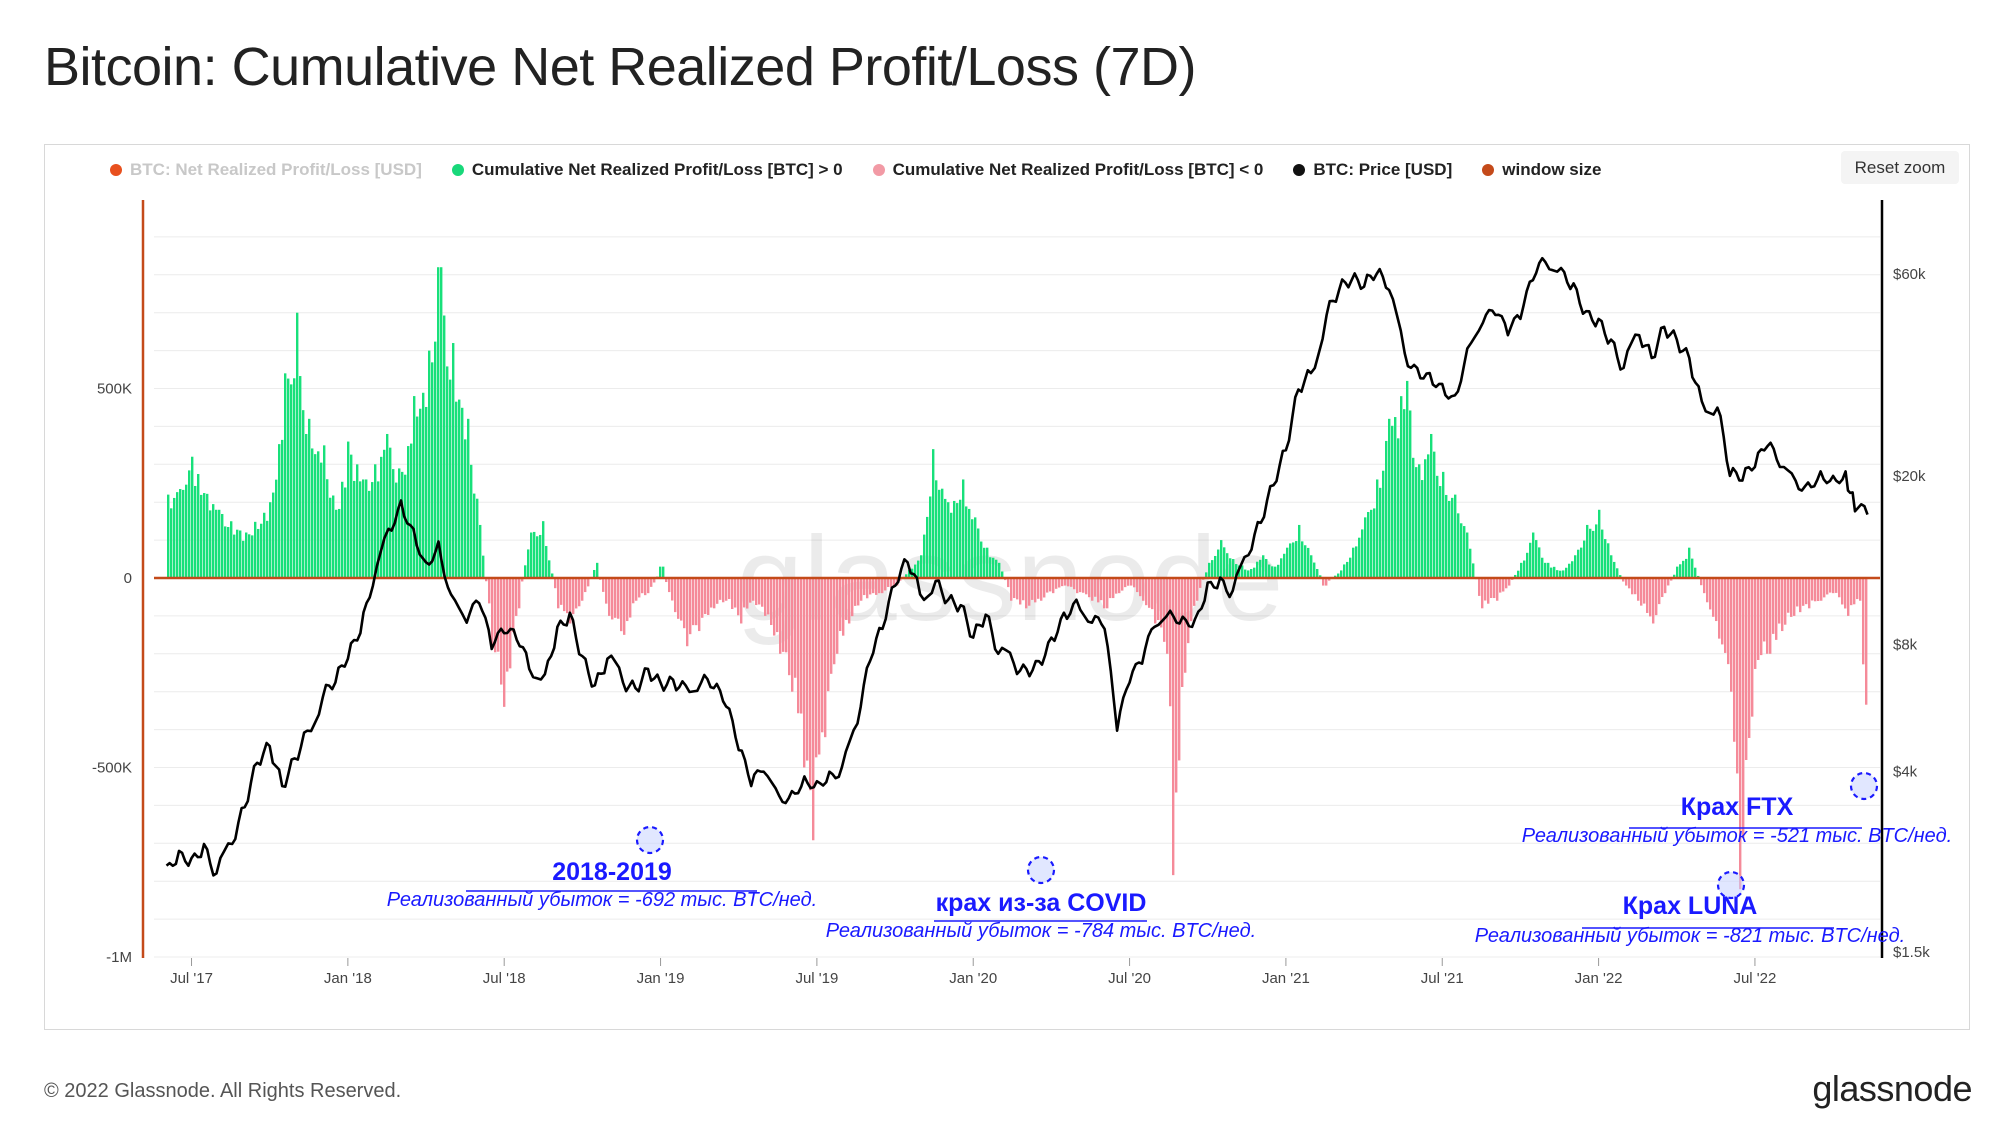 The width and height of the screenshot is (2000, 1137). Describe the element at coordinates (1900, 167) in the screenshot. I see `reset-zoom-button: Reset zoom` at that location.